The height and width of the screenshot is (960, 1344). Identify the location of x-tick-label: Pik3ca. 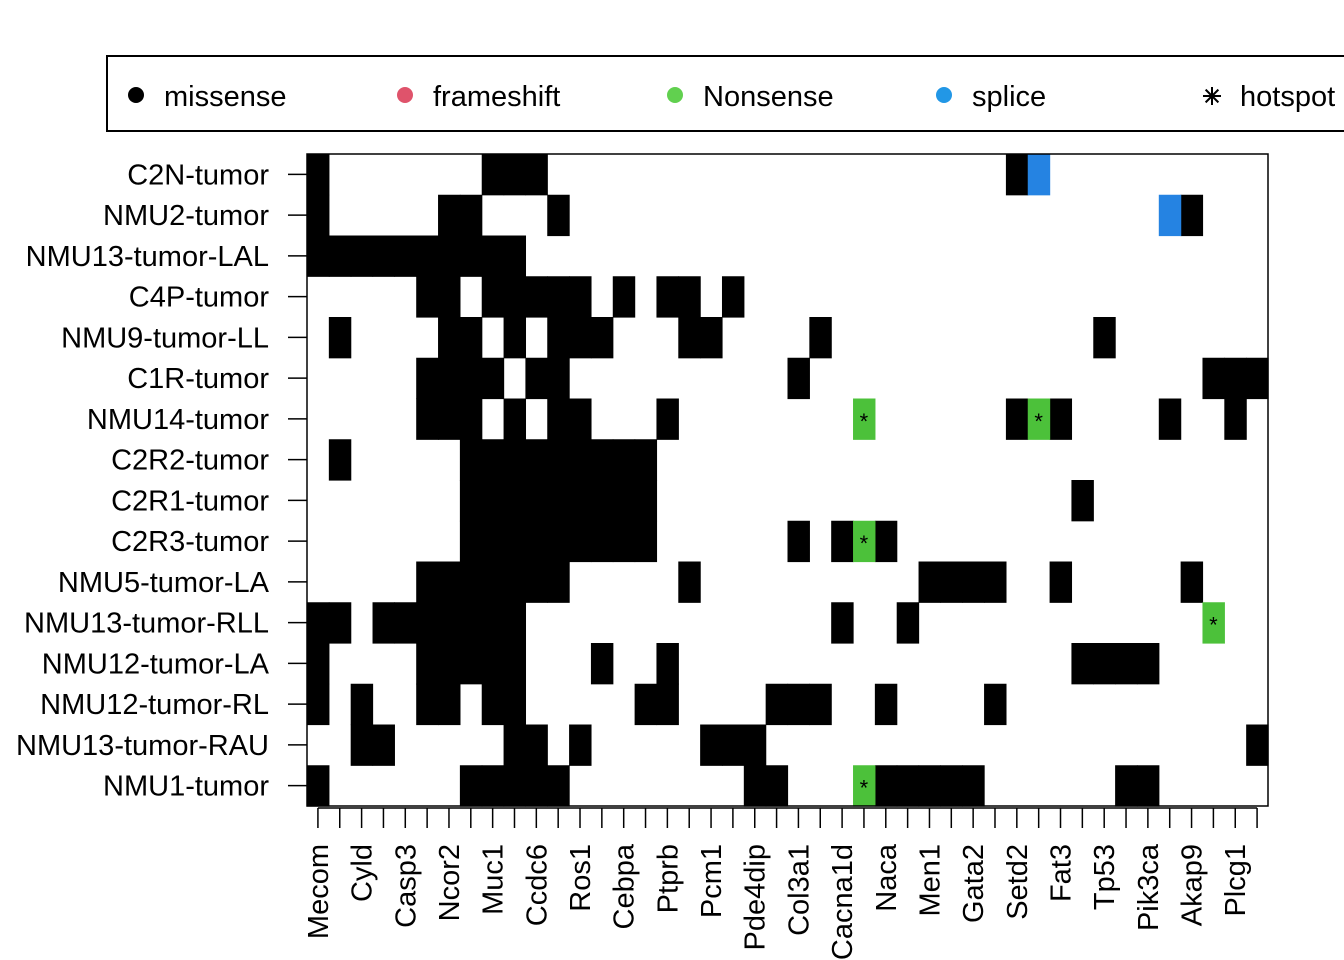
(1149, 887).